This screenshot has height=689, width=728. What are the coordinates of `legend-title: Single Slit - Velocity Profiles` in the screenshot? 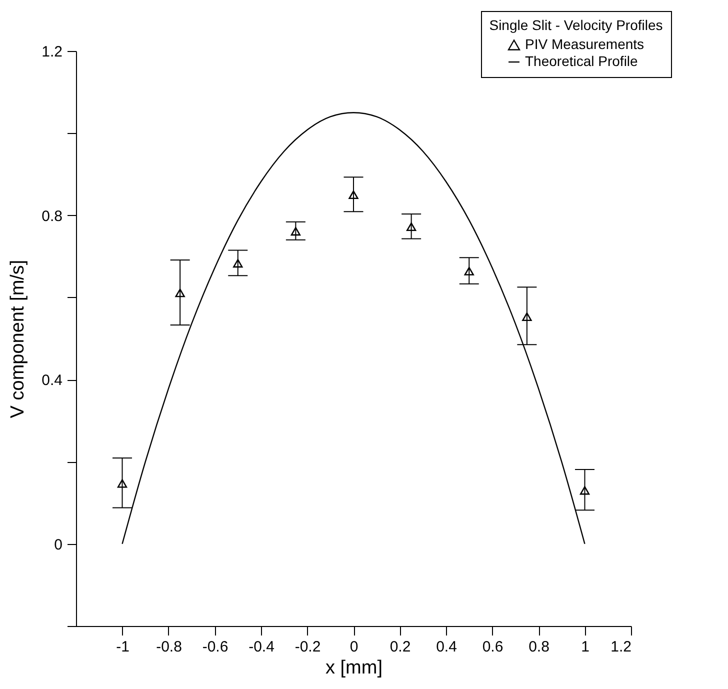 It's located at (576, 25).